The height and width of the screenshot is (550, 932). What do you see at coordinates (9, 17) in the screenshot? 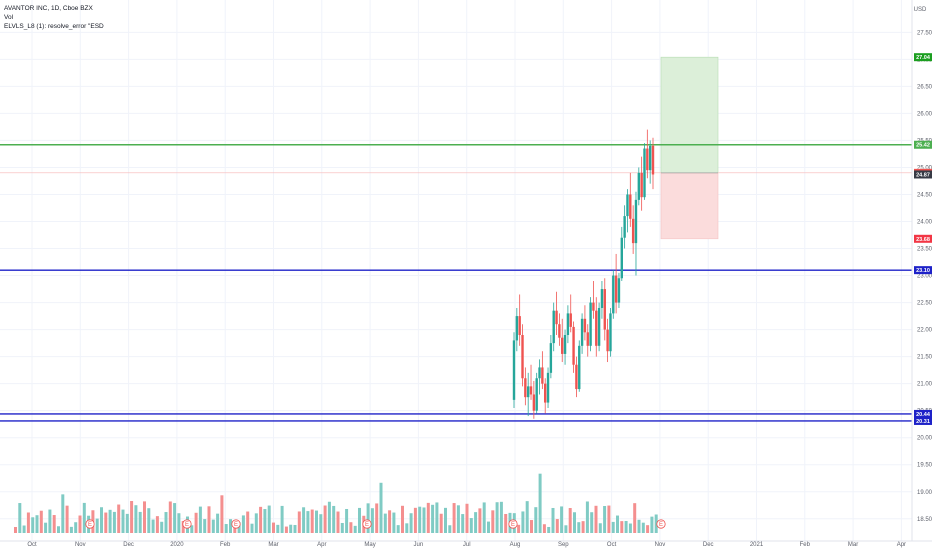
I see `volume-legend: Vol` at bounding box center [9, 17].